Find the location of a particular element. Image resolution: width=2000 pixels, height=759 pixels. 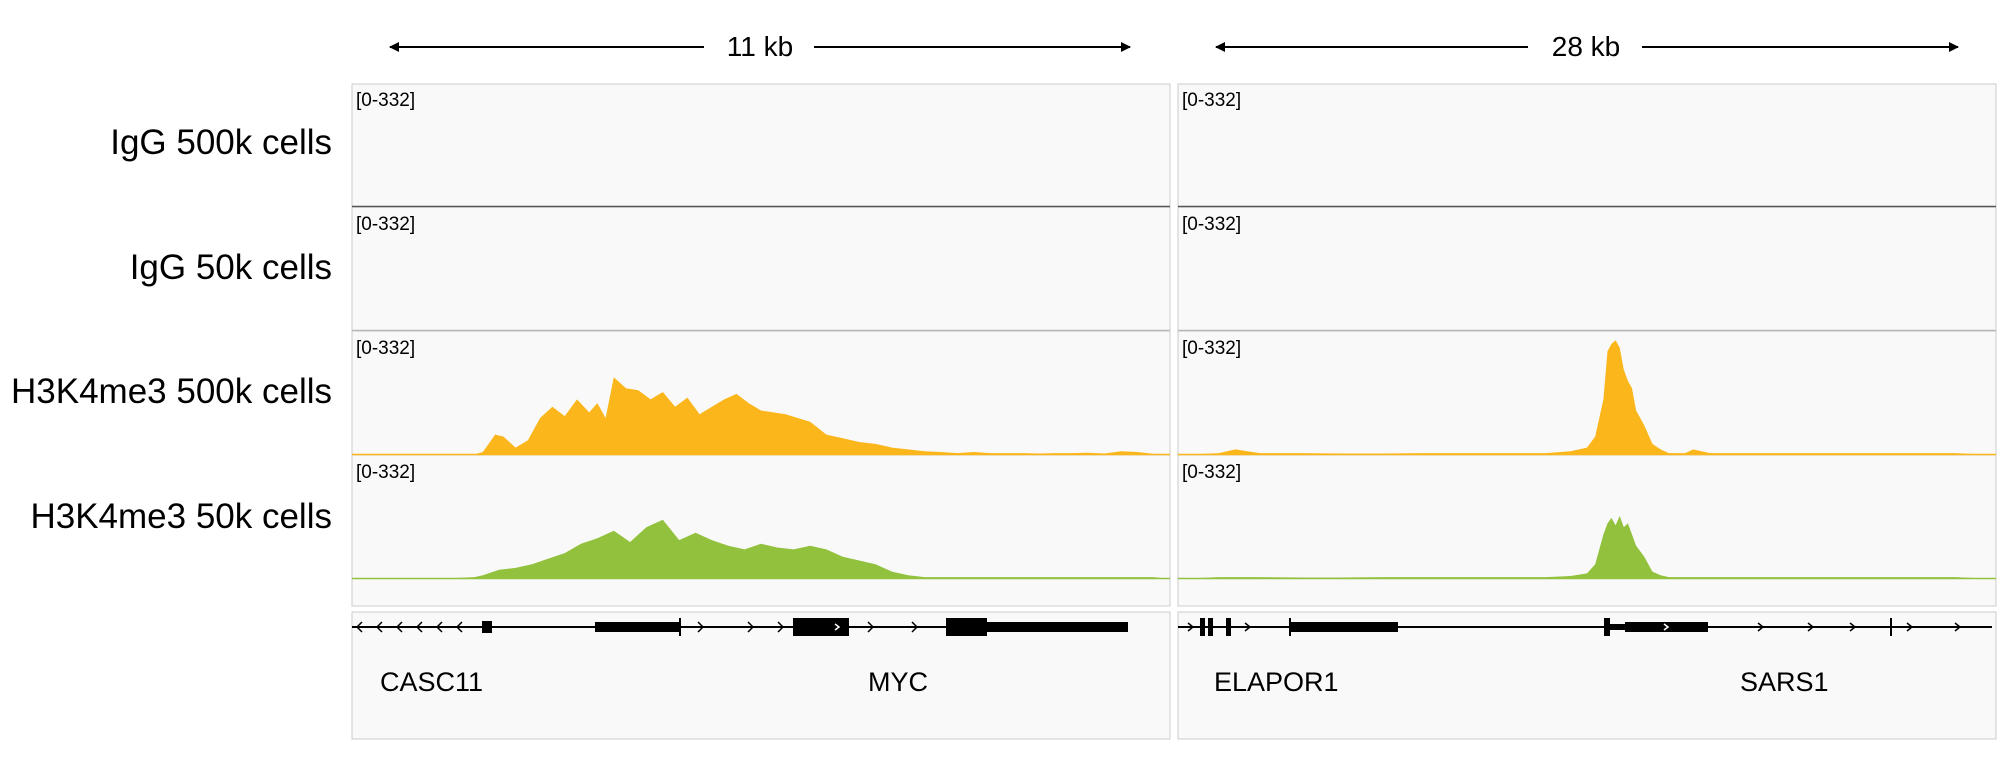

gene-annotations-left: CASC11 MYC is located at coordinates (740, 657).